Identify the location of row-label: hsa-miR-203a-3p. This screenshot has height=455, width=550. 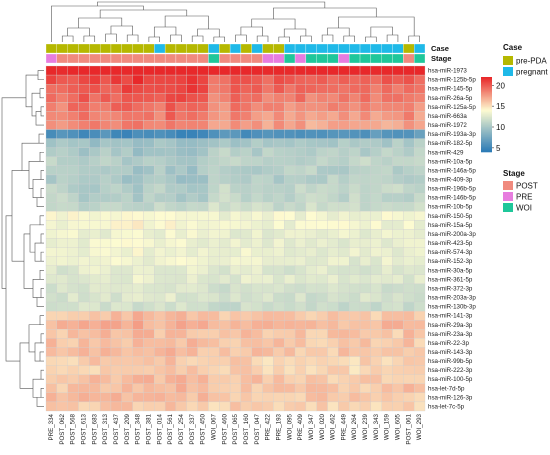
(452, 298).